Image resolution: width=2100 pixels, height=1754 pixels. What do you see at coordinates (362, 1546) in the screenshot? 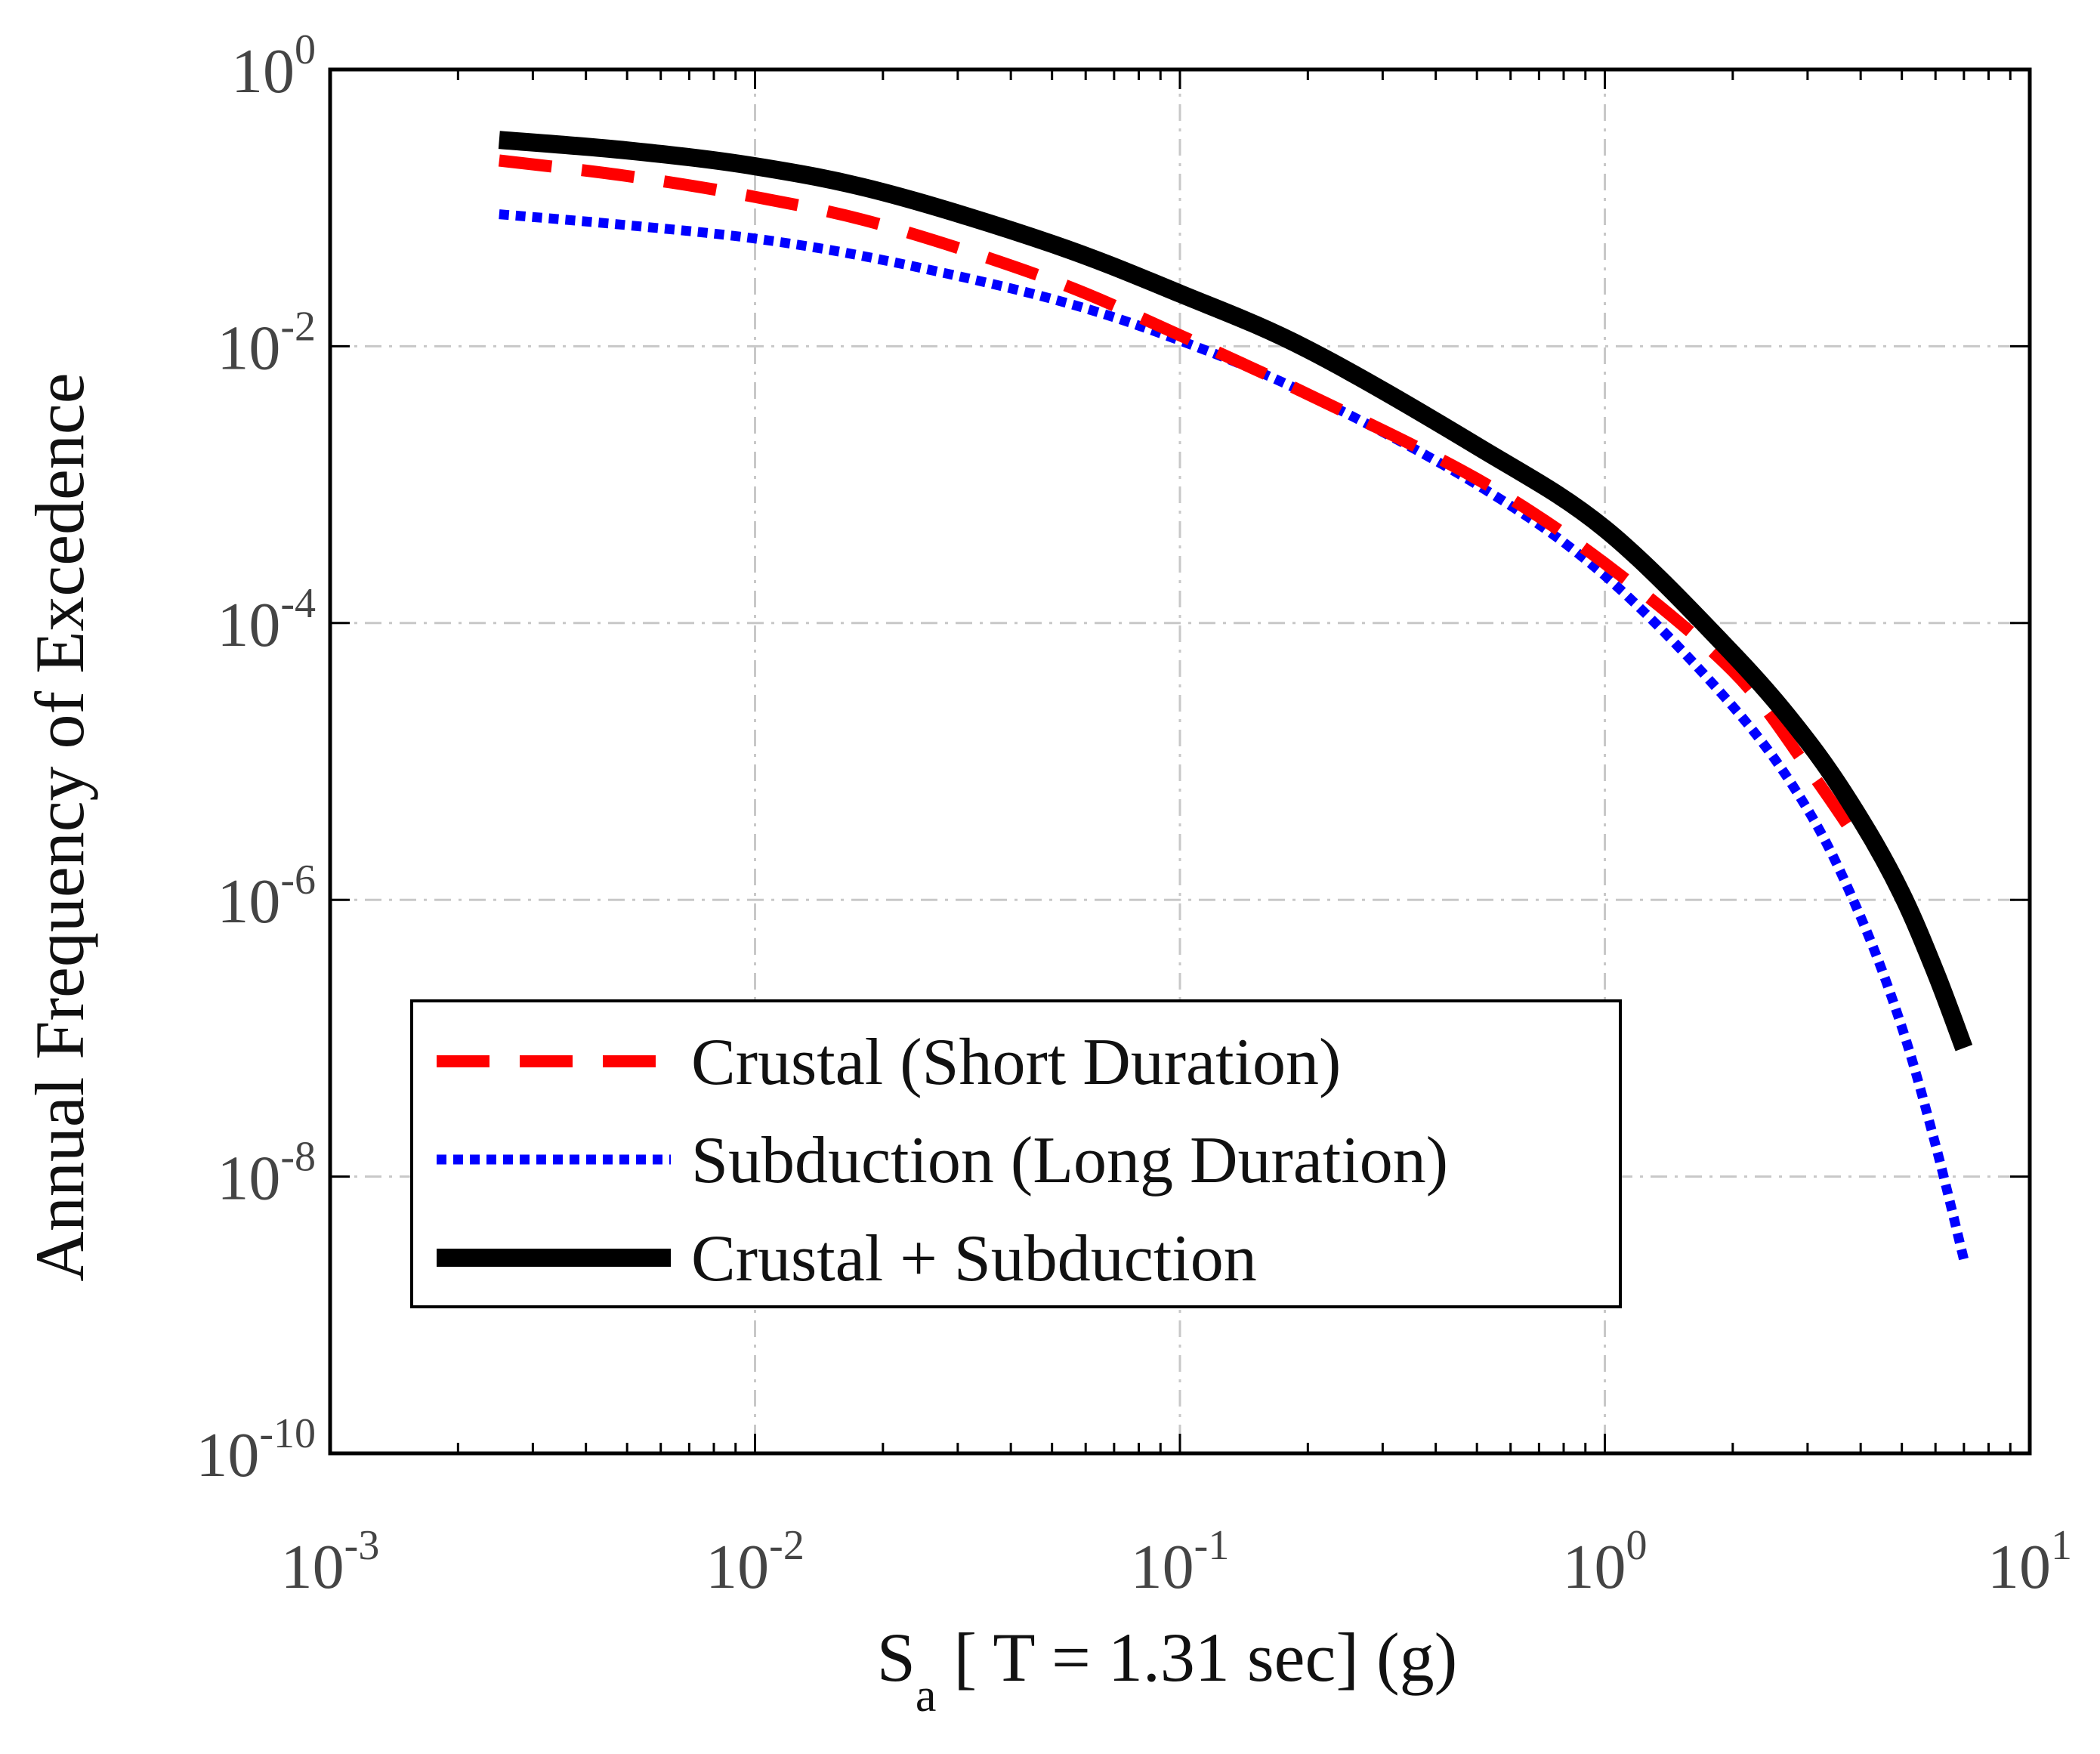
I see `x-tick-label-exponent: -3` at bounding box center [362, 1546].